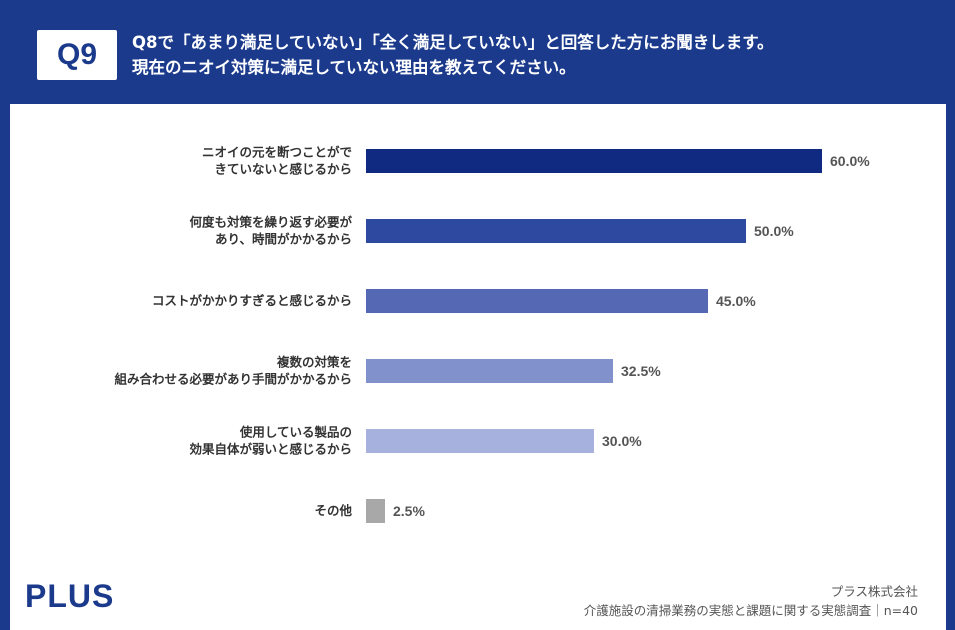 This screenshot has height=630, width=955. What do you see at coordinates (270, 222) in the screenshot?
I see `category-label-2-line-1: 何度も対策を繰り返す必要が` at bounding box center [270, 222].